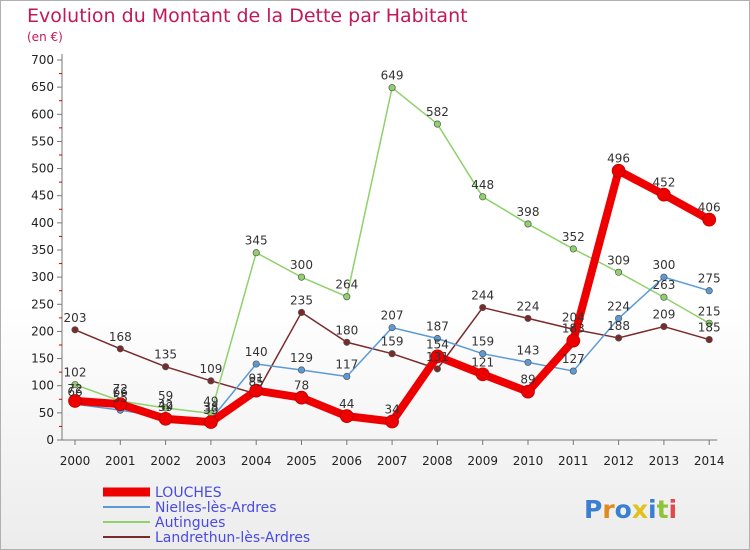  Describe the element at coordinates (42, 386) in the screenshot. I see `y-tick-label: 100` at that location.